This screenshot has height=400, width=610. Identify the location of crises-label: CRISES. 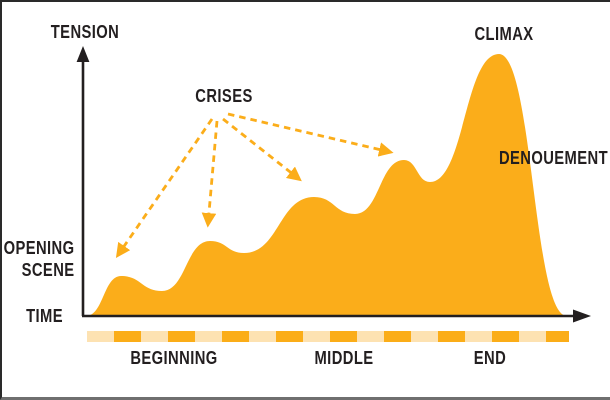
(224, 96).